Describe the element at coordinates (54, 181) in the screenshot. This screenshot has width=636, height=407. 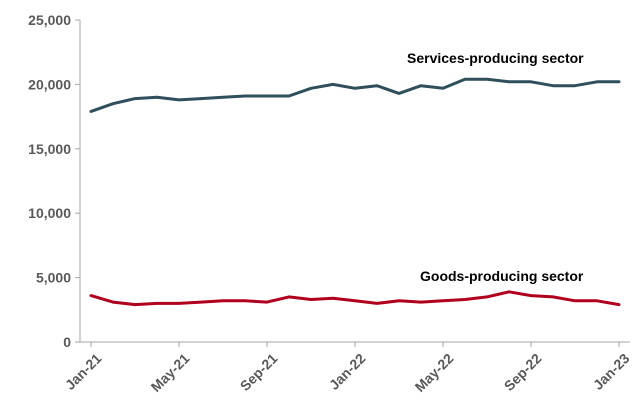
I see `y-axis: 0 5,000 10,000 15,000 20,000 25,000` at that location.